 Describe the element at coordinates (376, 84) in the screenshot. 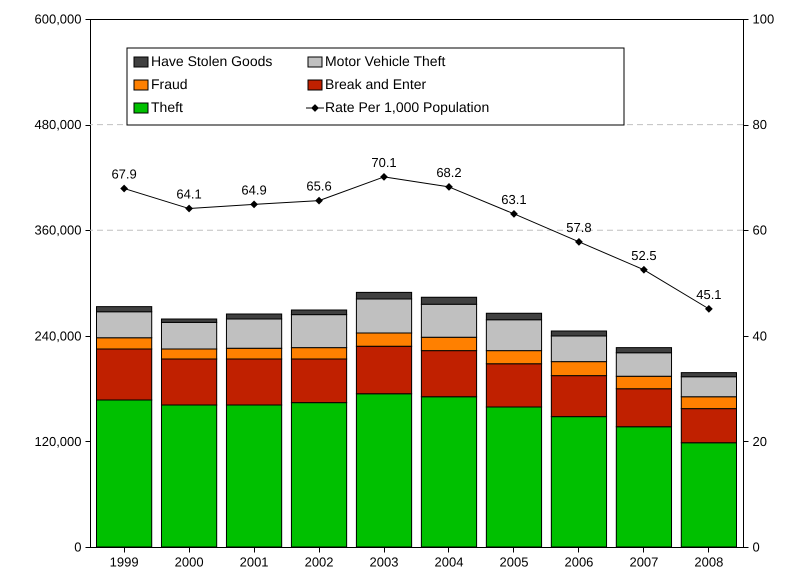

I see `legend-label: Break and Enter` at that location.